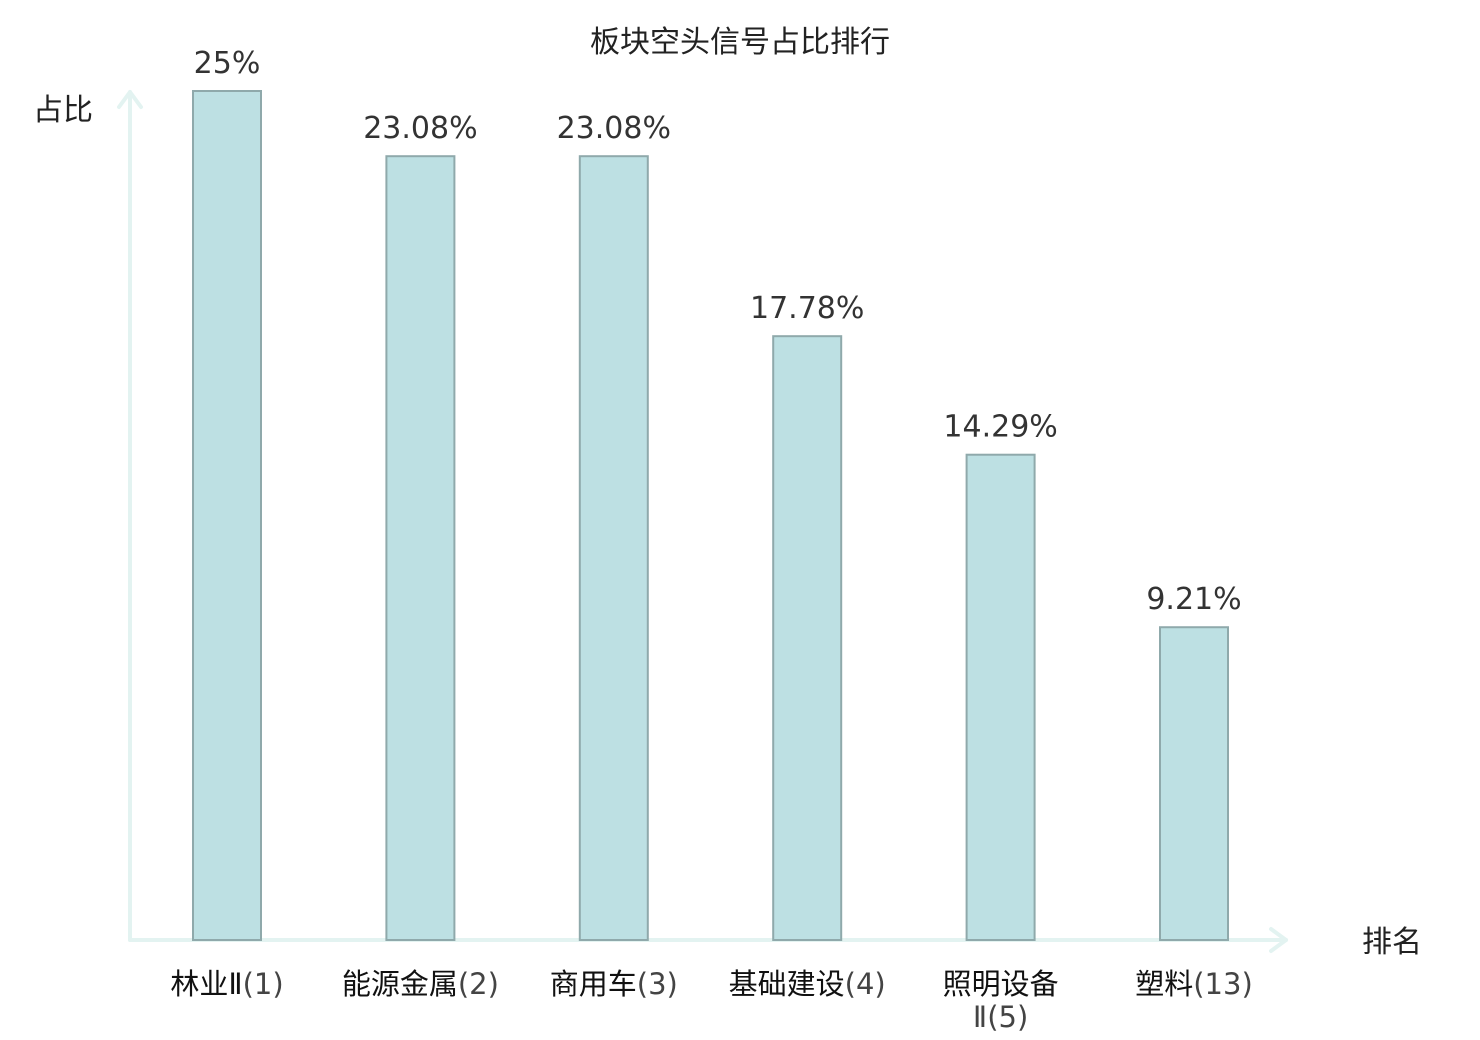 This screenshot has height=1040, width=1480. What do you see at coordinates (1193, 599) in the screenshot?
I see `data-label: 9.21%` at bounding box center [1193, 599].